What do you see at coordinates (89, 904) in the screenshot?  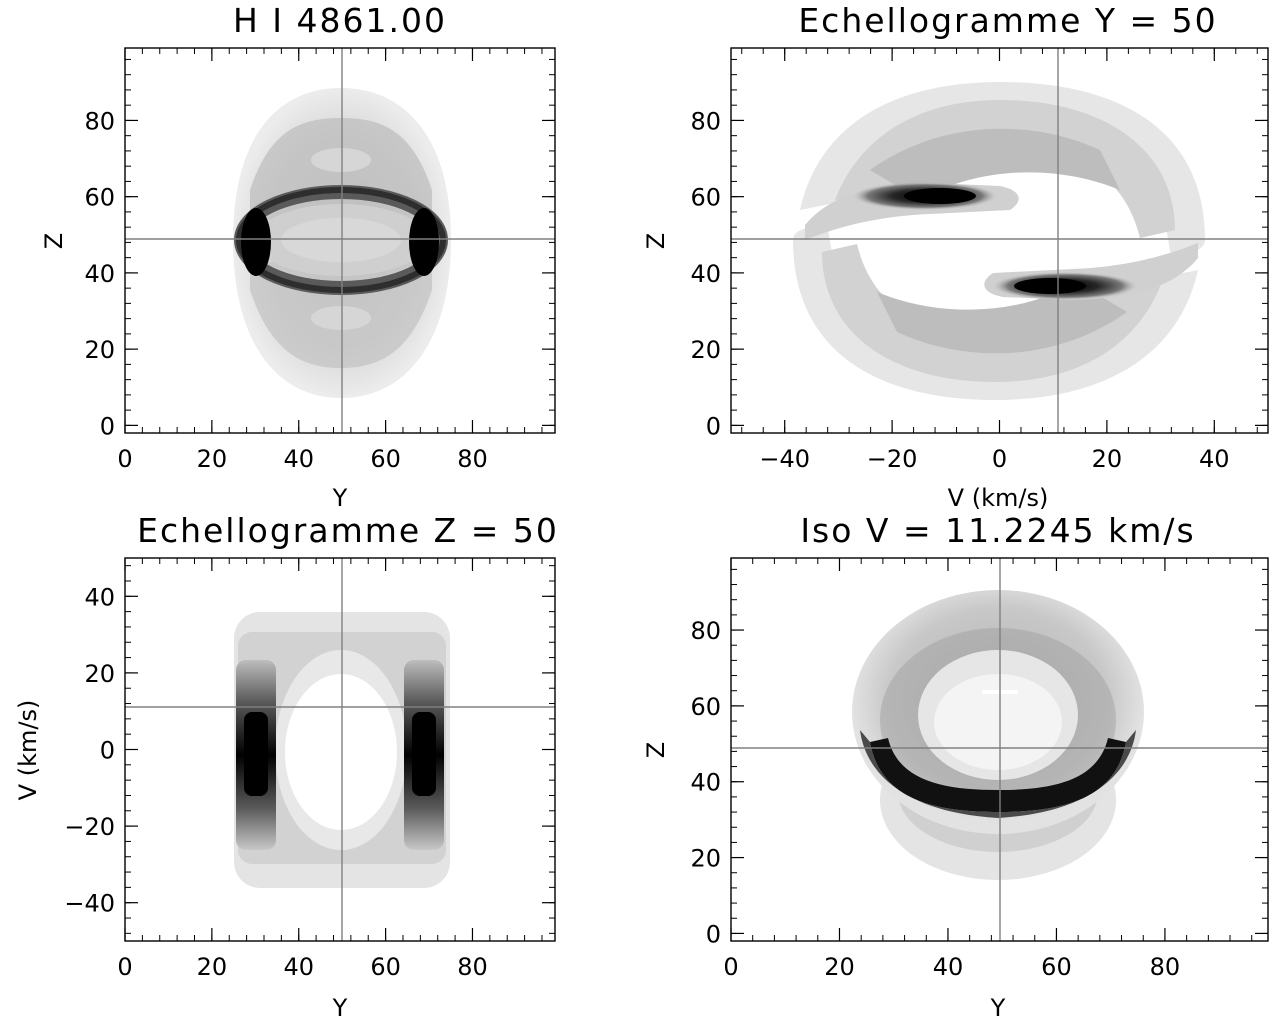 I see `y-tick-label: −40` at bounding box center [89, 904].